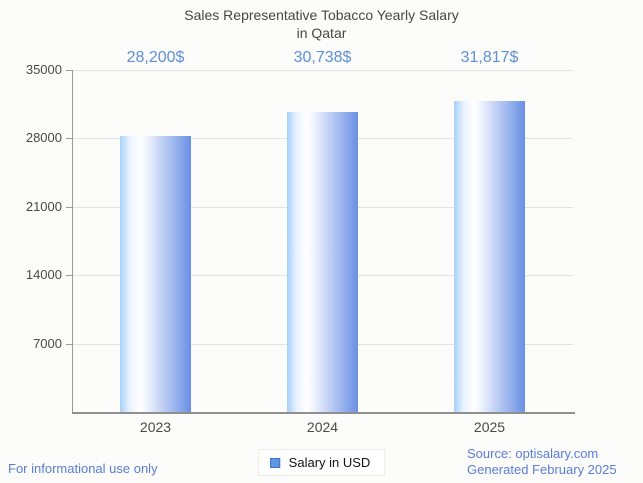 This screenshot has width=643, height=483. What do you see at coordinates (489, 427) in the screenshot?
I see `x-axis-label: 2025` at bounding box center [489, 427].